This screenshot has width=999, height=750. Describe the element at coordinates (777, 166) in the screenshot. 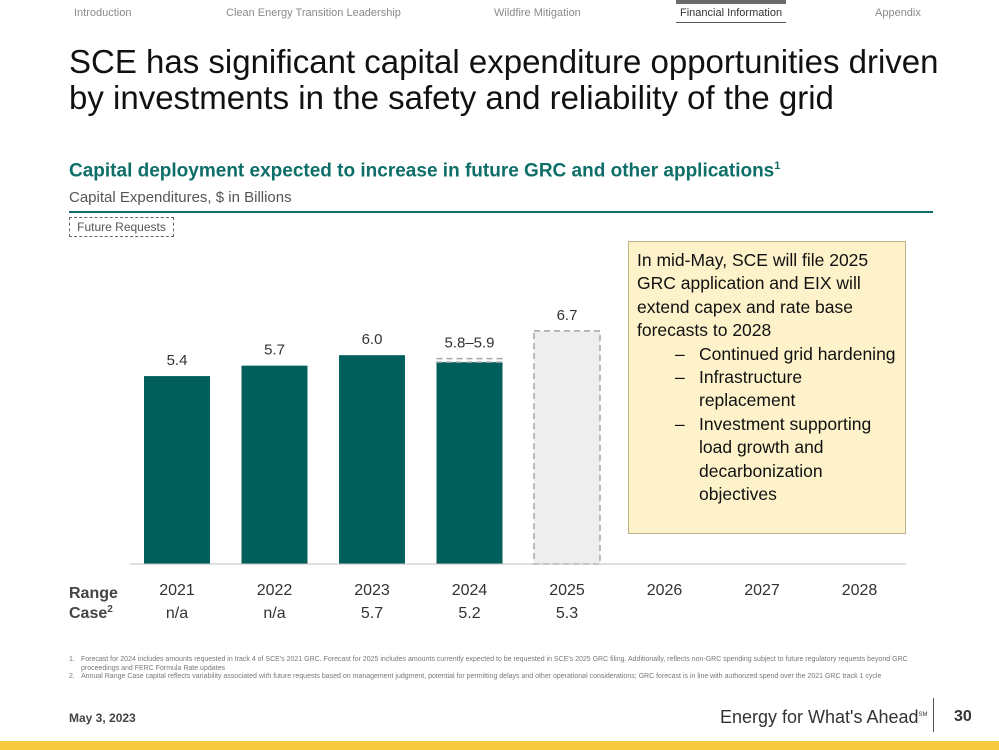

I see `subtitle-footnote-ref: 1` at that location.